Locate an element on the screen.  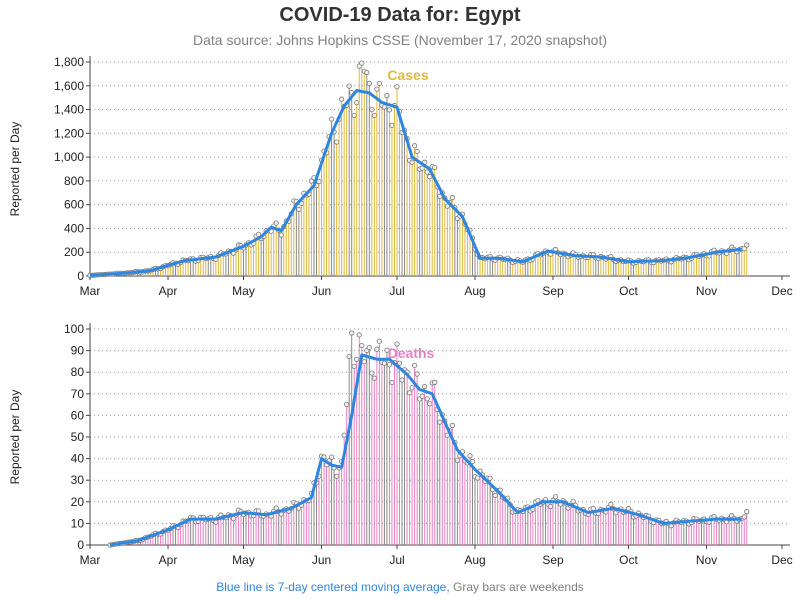
panel-title: Deaths is located at coordinates (411, 353).